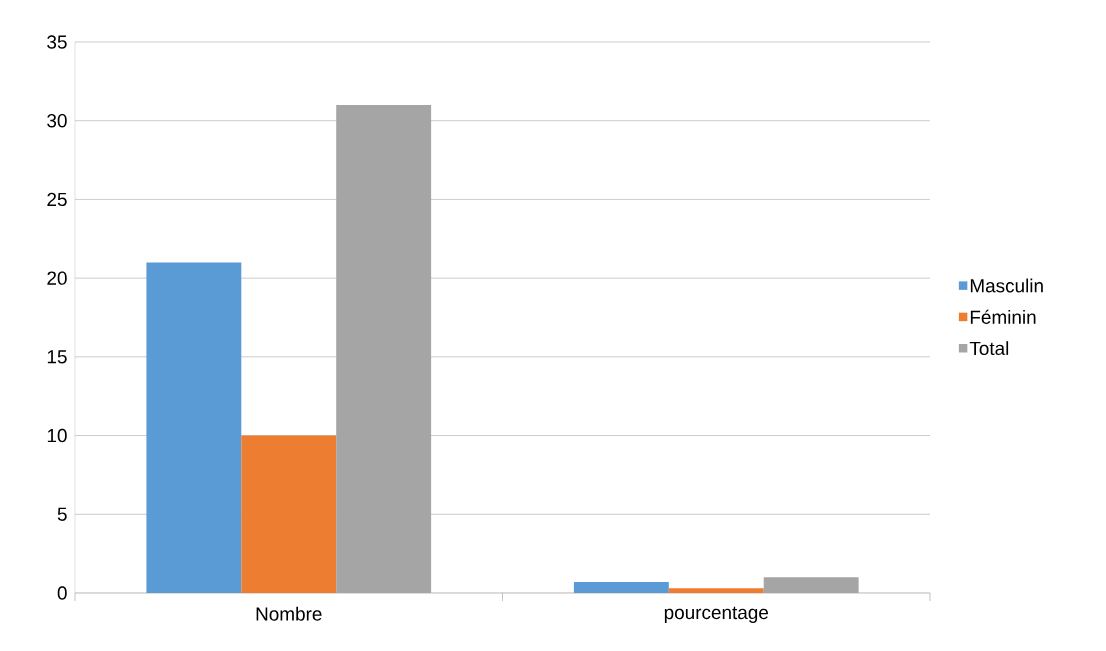 This screenshot has width=1106, height=651. I want to click on legend-label: Féminin, so click(1003, 316).